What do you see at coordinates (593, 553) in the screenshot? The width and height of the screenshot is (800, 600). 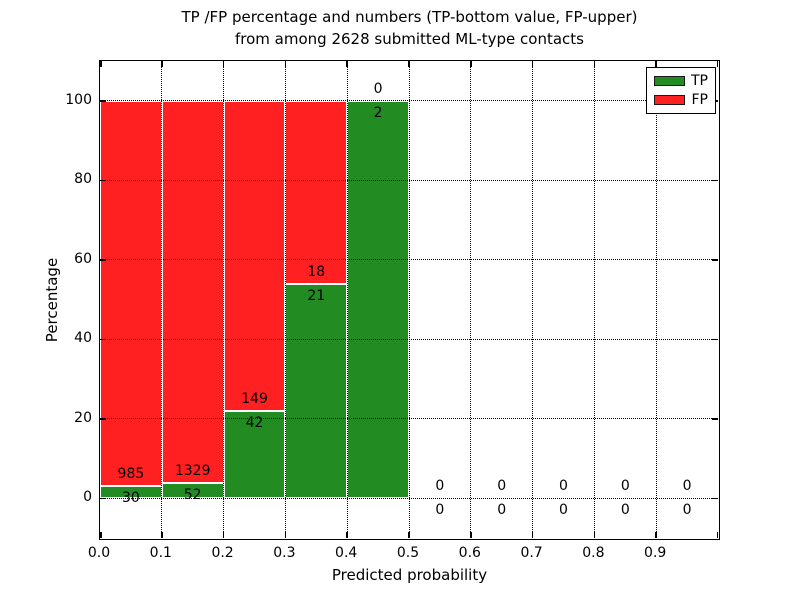 I see `x-tick-label: 0.8` at bounding box center [593, 553].